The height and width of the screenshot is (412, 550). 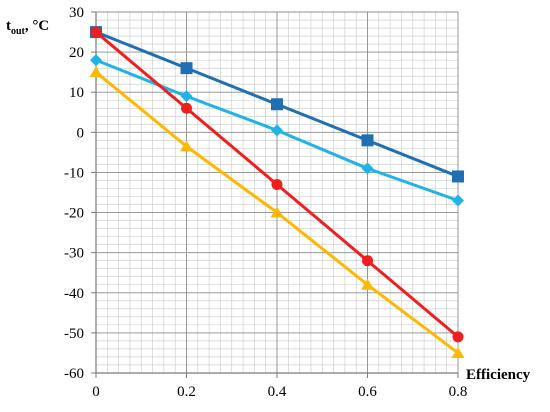 What do you see at coordinates (74, 294) in the screenshot?
I see `y-tick-label: -40` at bounding box center [74, 294].